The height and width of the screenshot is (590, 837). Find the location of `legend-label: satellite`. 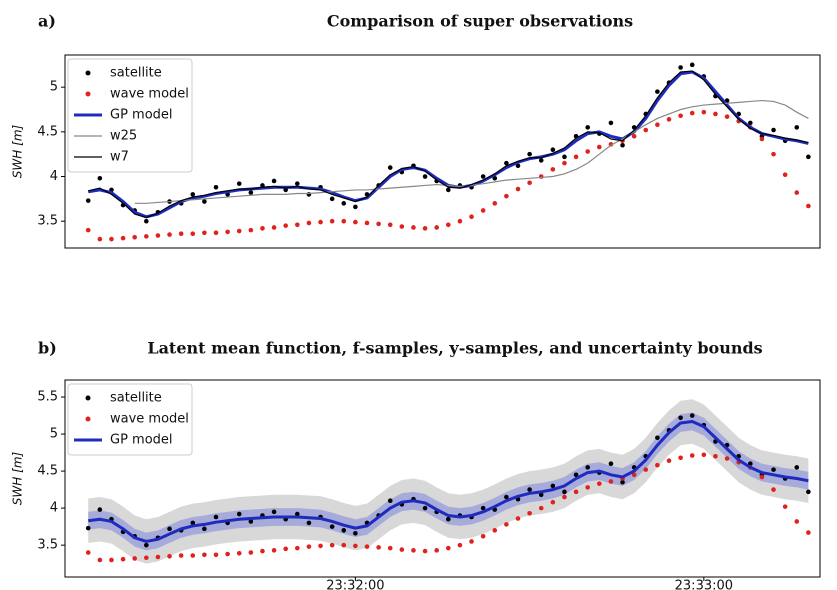

legend-label: satellite is located at coordinates (136, 398).